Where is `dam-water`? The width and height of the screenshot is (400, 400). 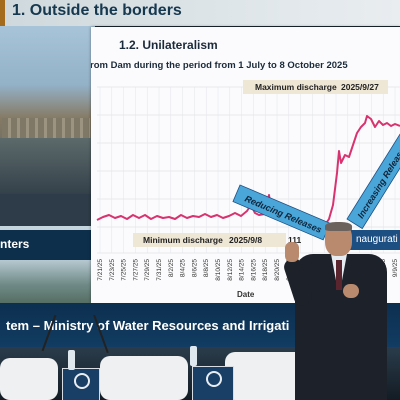 dam-water is located at coordinates (47, 166).